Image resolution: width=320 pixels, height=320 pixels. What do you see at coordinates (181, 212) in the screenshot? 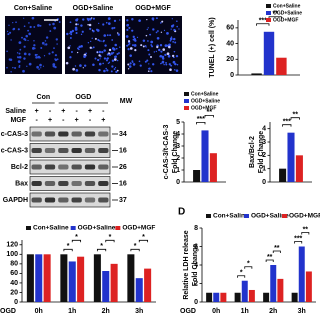
I see `panel-label: D` at bounding box center [181, 212].